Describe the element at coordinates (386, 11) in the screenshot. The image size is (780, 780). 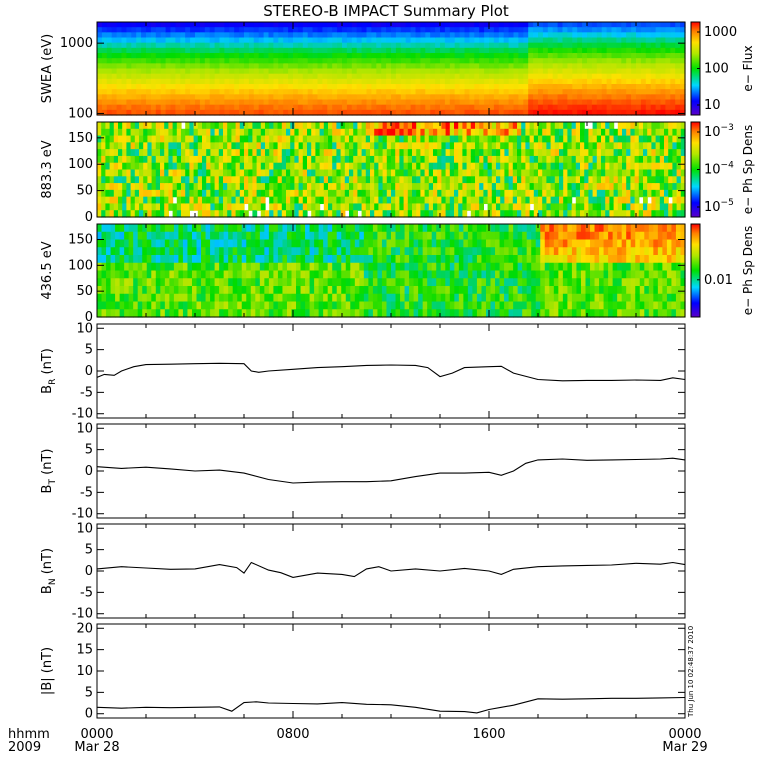
I see `plot-title: STEREO-B IMPACT Summary Plot` at that location.